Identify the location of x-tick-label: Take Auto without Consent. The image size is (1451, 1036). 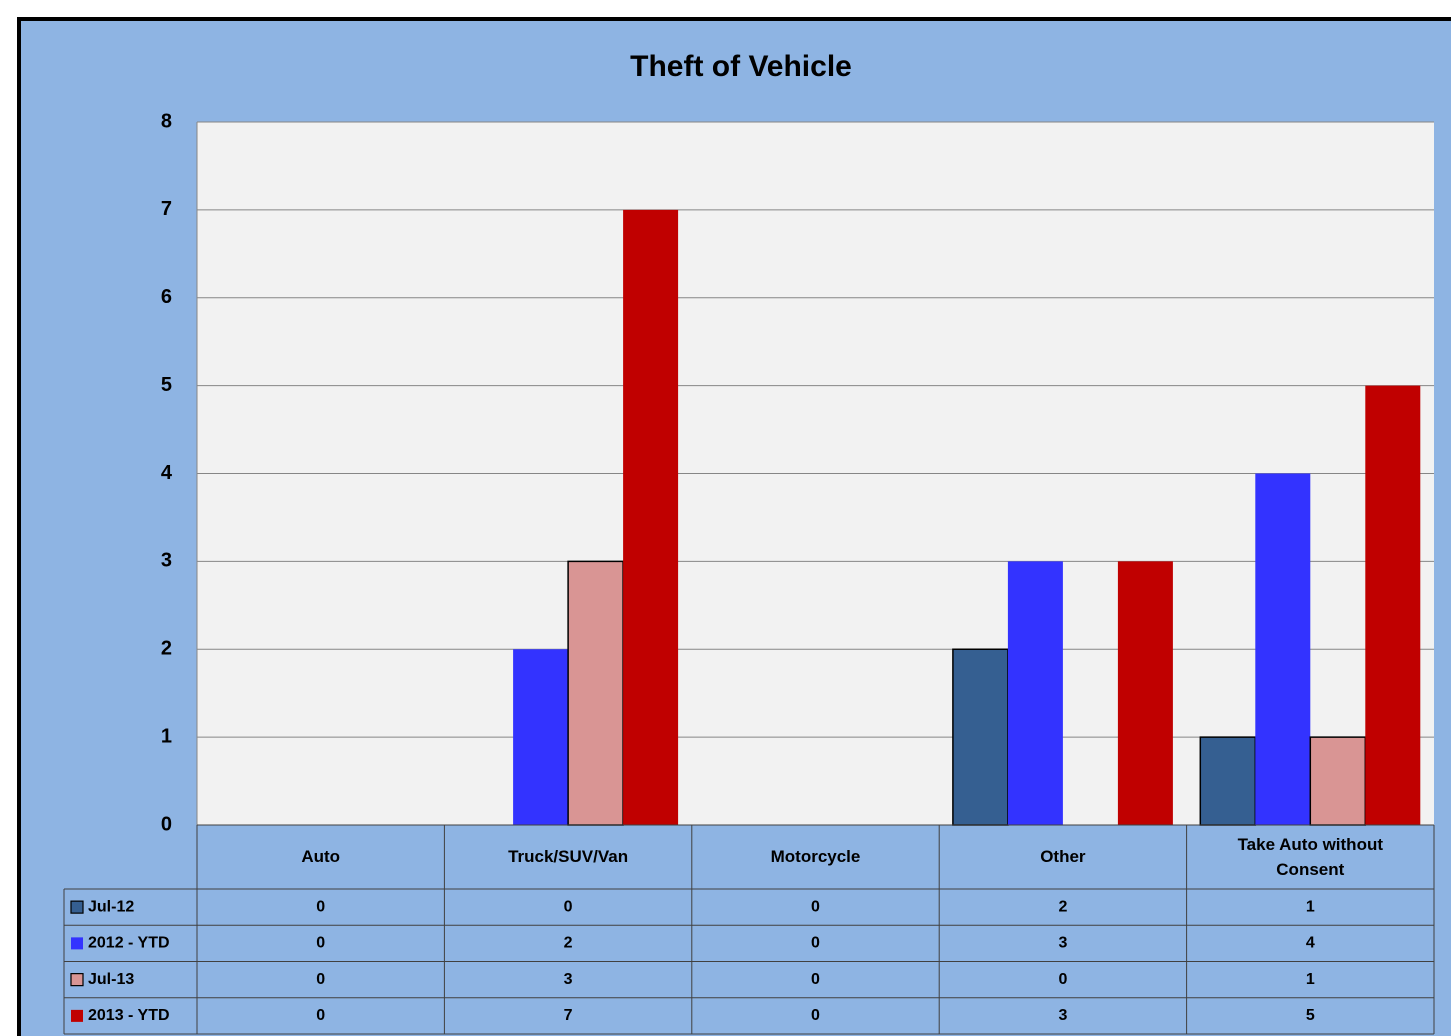
(1310, 857).